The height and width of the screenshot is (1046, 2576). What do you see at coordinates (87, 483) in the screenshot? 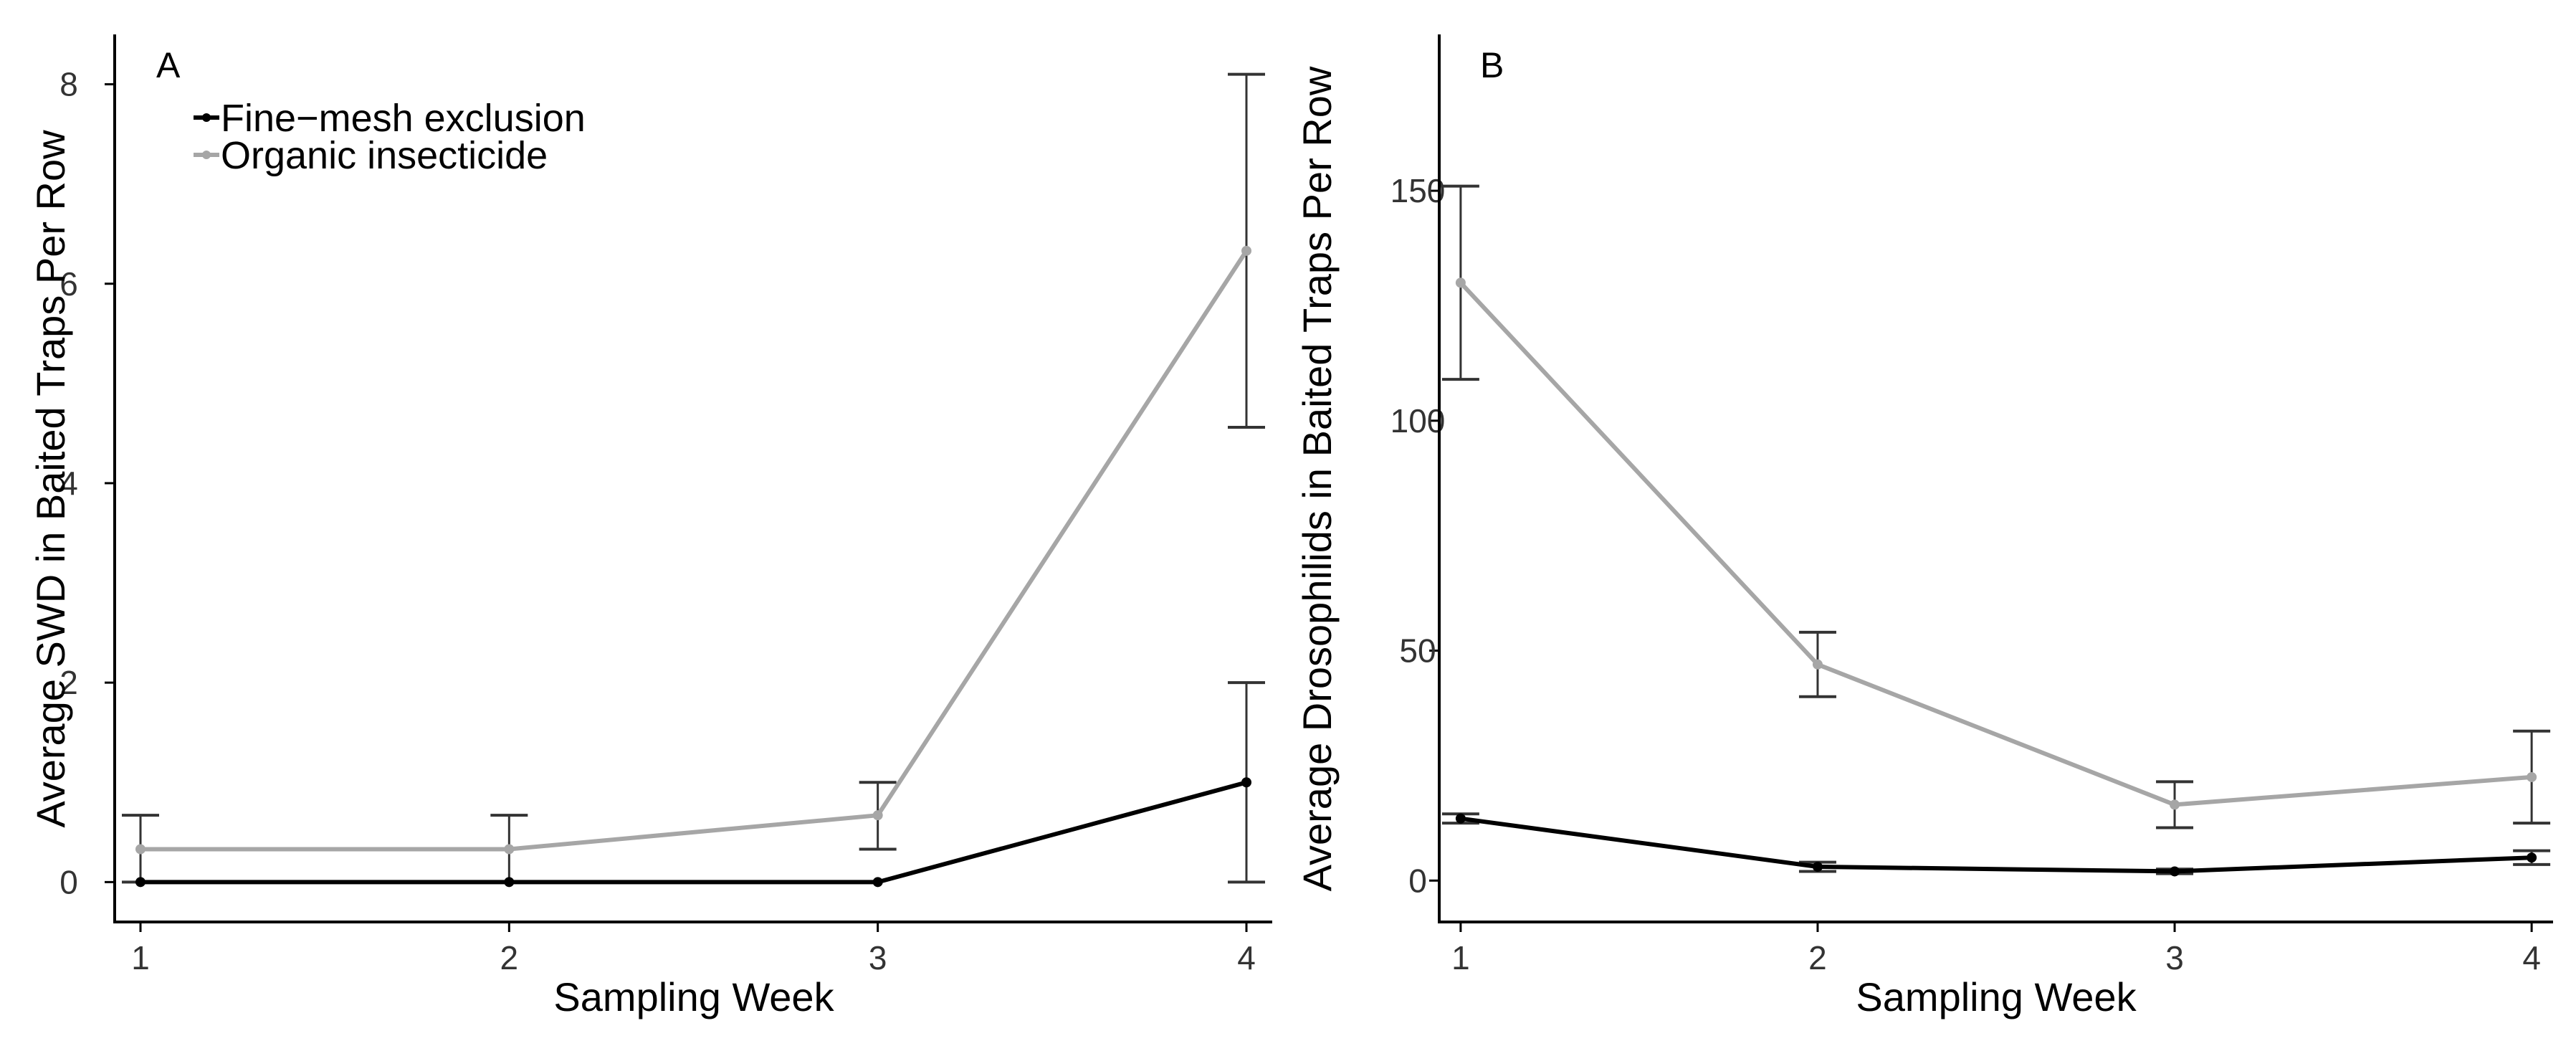
I see `panel-a-y-ticks: 0 2 4 6 8` at bounding box center [87, 483].